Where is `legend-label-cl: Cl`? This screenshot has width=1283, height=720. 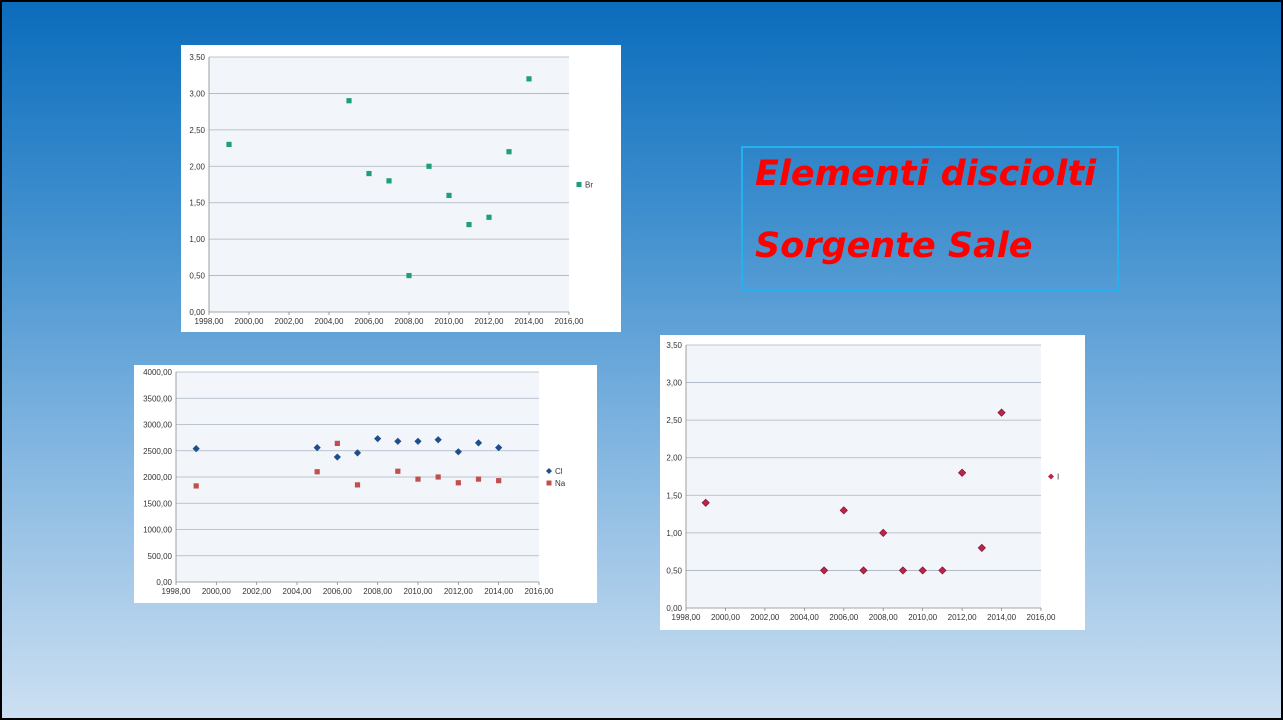 legend-label-cl: Cl is located at coordinates (559, 471).